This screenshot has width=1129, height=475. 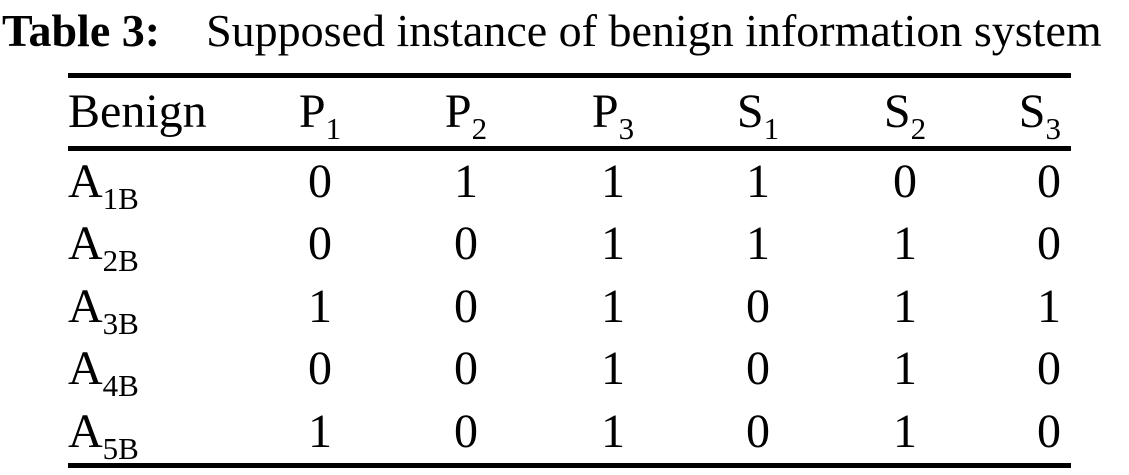 I want to click on column-header-benign: Benign, so click(x=158, y=114).